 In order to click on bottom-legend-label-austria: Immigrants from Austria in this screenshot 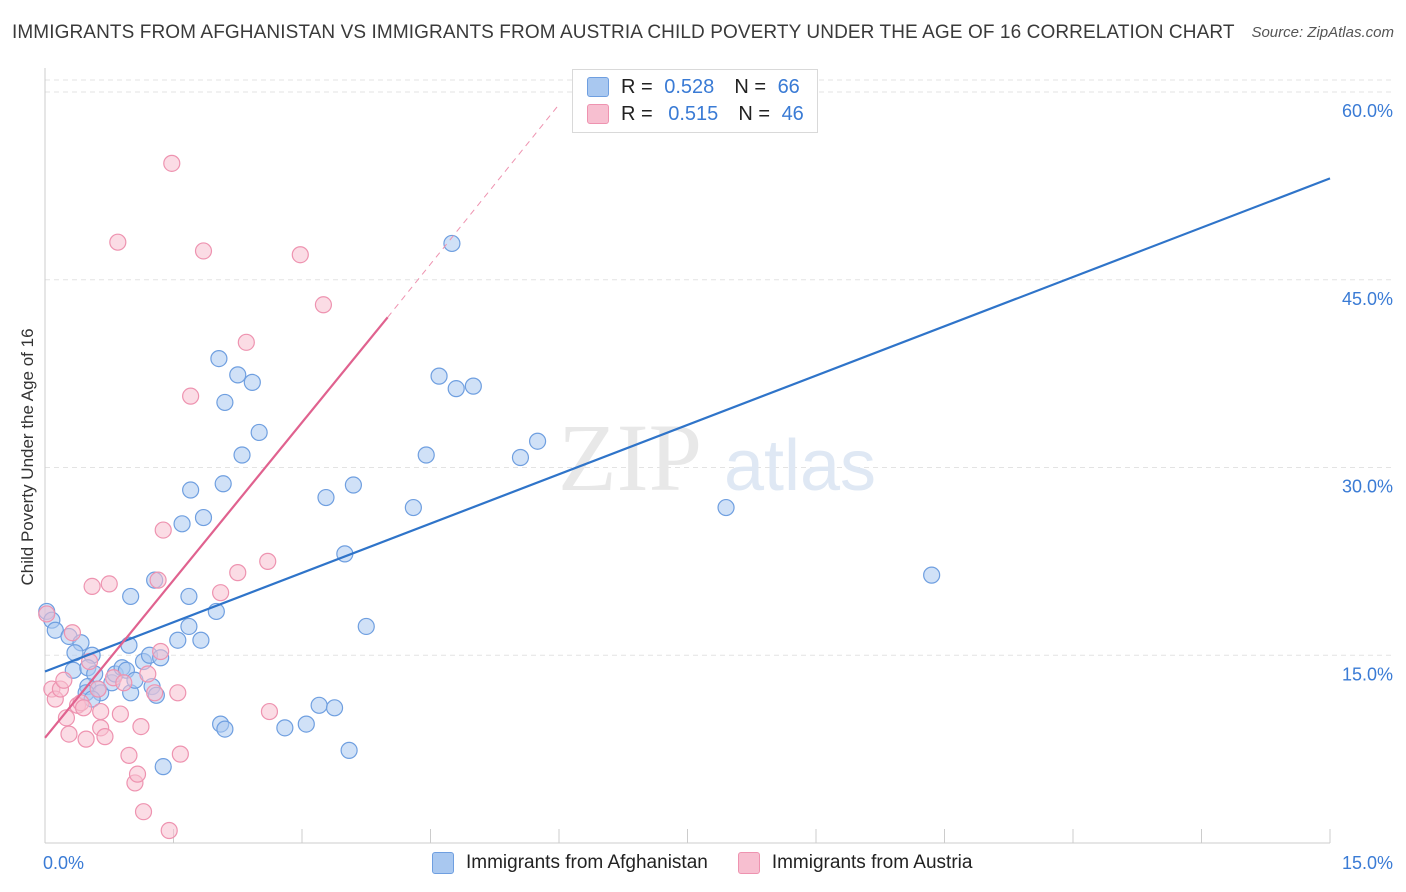, I will do `click(872, 862)`.